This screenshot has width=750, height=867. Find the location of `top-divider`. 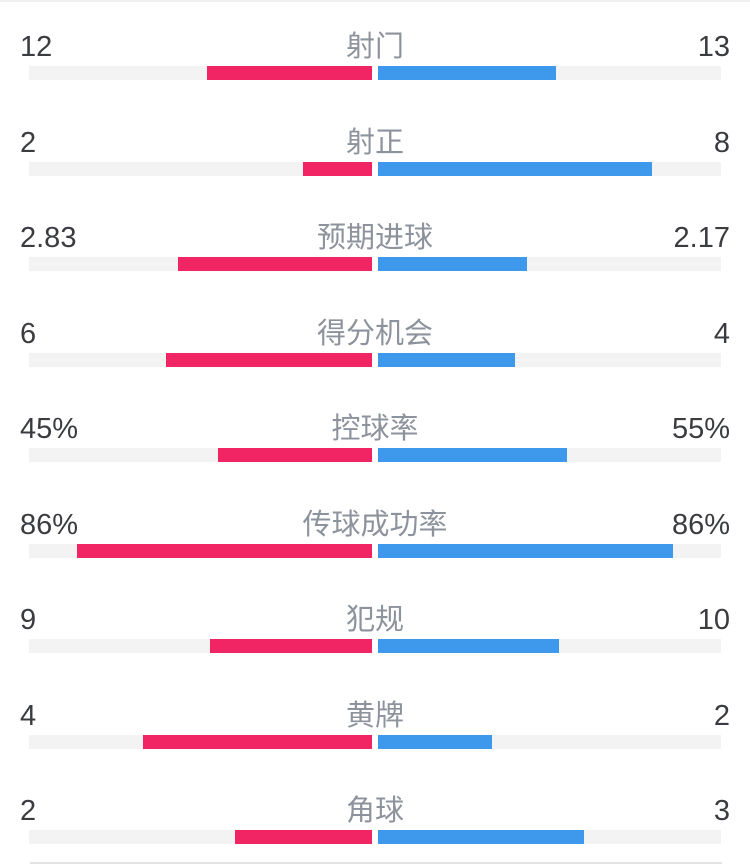

top-divider is located at coordinates (375, 1).